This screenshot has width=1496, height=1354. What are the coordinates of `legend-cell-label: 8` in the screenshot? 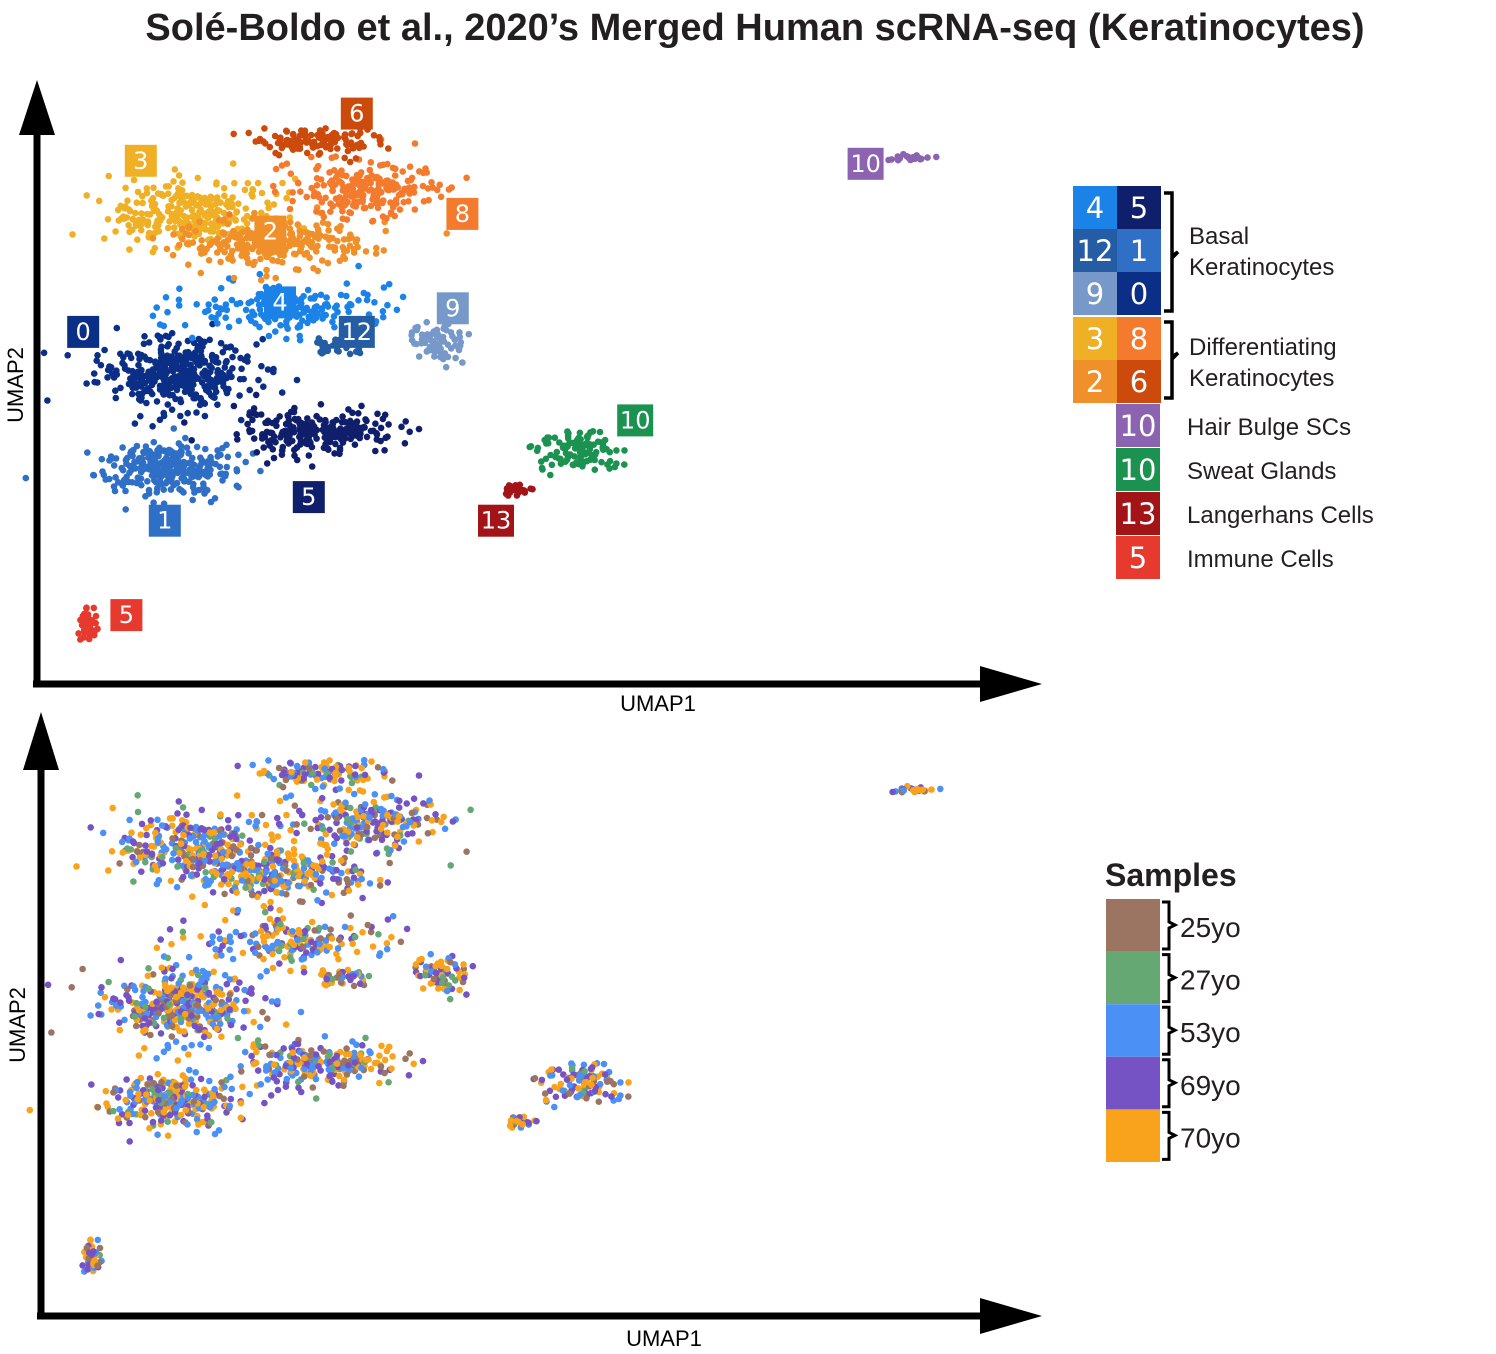 It's located at (1139, 339).